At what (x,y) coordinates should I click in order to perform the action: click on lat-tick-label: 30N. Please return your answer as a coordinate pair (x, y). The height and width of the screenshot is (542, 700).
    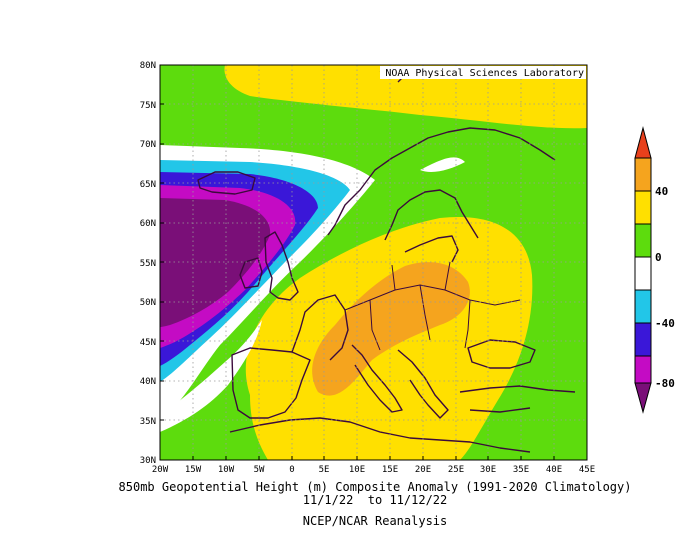
    Looking at the image, I should click on (148, 461).